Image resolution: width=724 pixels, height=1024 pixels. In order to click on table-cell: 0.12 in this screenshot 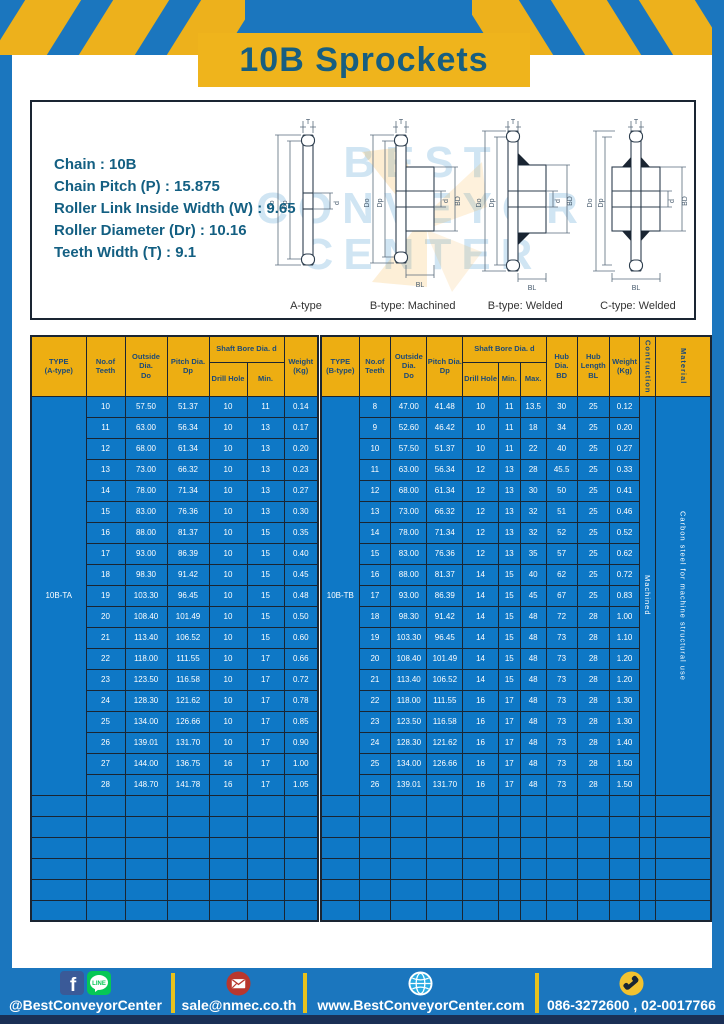, I will do `click(625, 406)`.